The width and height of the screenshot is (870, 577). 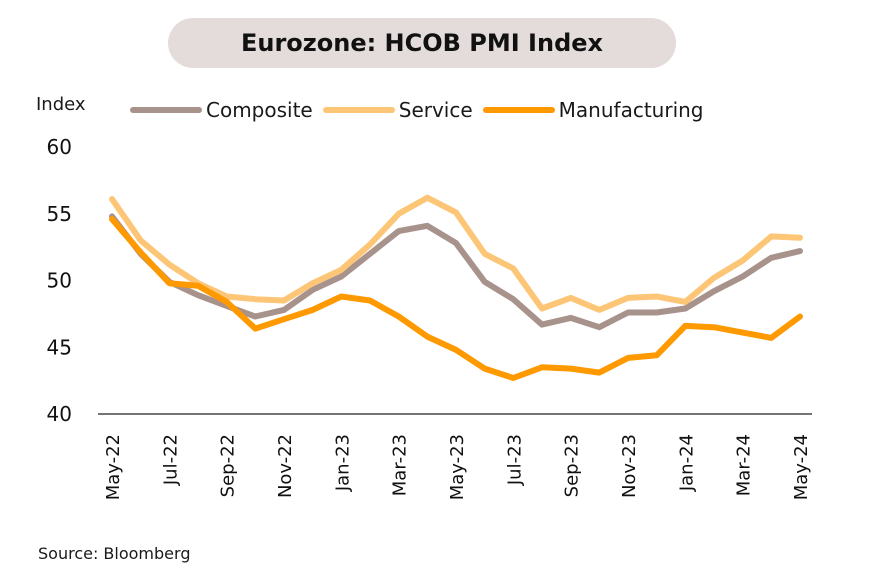 What do you see at coordinates (744, 465) in the screenshot?
I see `x-tick-label: Mar-24` at bounding box center [744, 465].